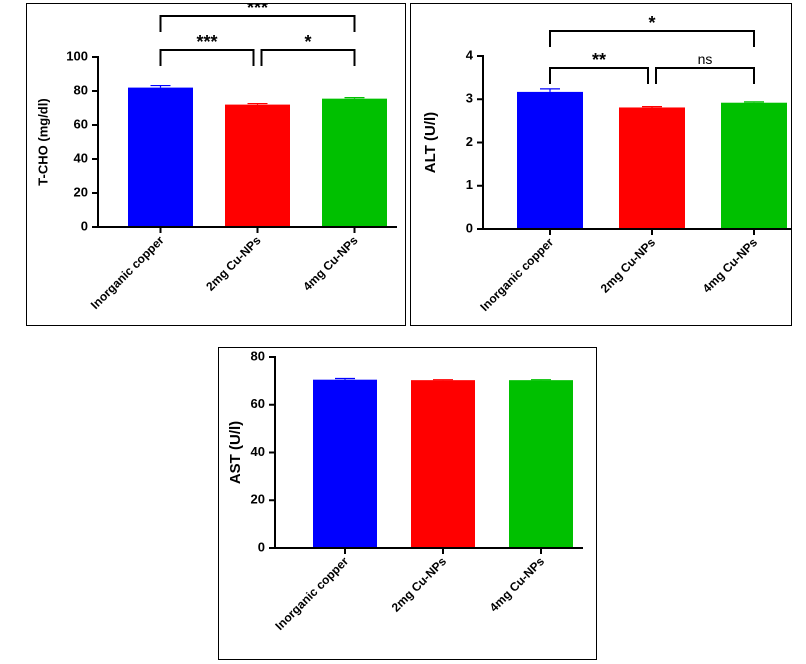 This screenshot has width=806, height=664. What do you see at coordinates (42, 141) in the screenshot?
I see `y-axis-label: T-CHO (mg/dl)` at bounding box center [42, 141].